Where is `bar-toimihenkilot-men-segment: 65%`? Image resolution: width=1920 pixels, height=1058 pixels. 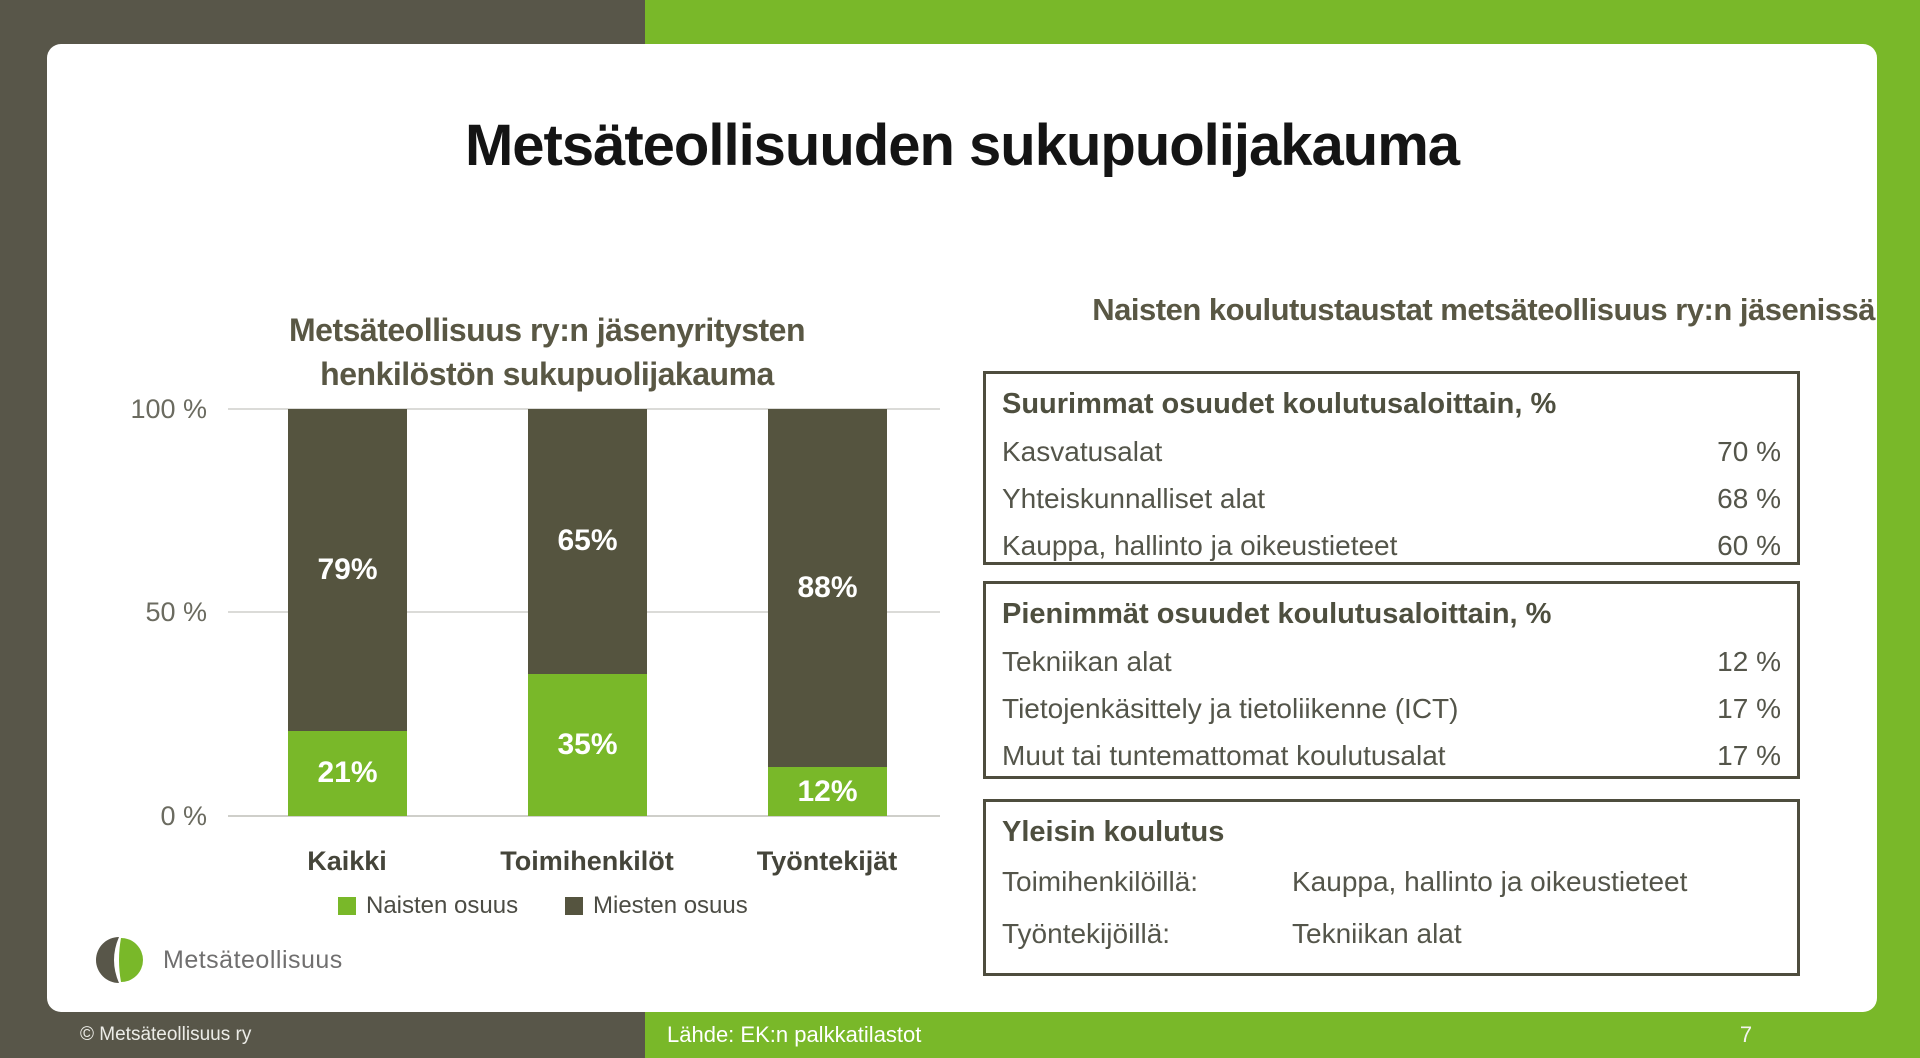
bar-toimihenkilot-men-segment: 65% is located at coordinates (587, 541).